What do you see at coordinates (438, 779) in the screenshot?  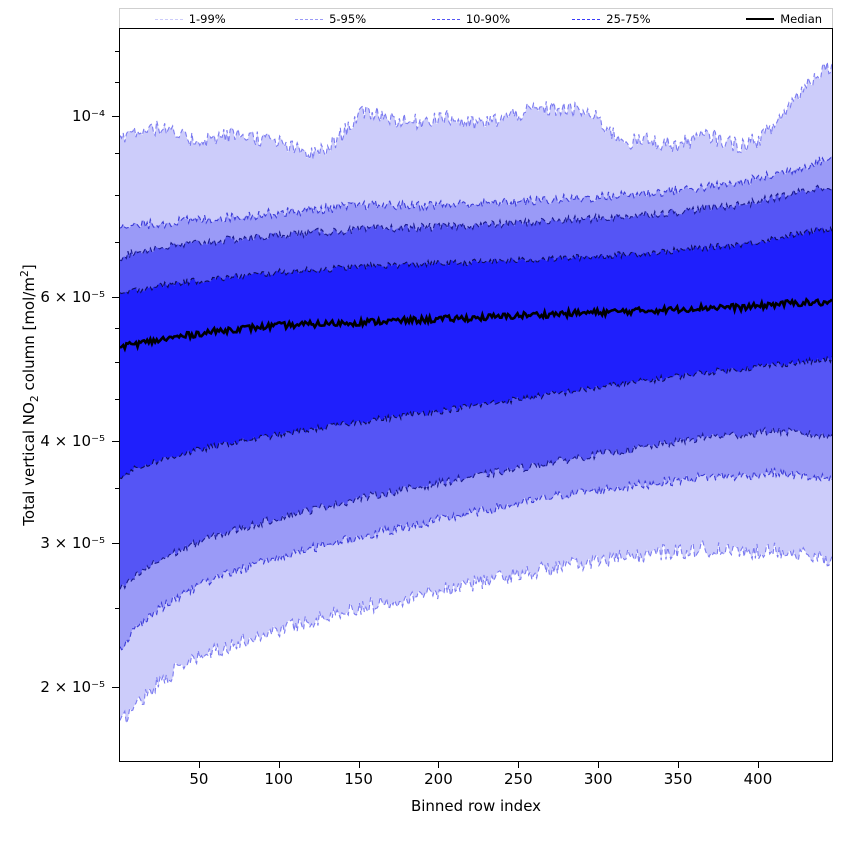 I see `x-tick-label: 200` at bounding box center [438, 779].